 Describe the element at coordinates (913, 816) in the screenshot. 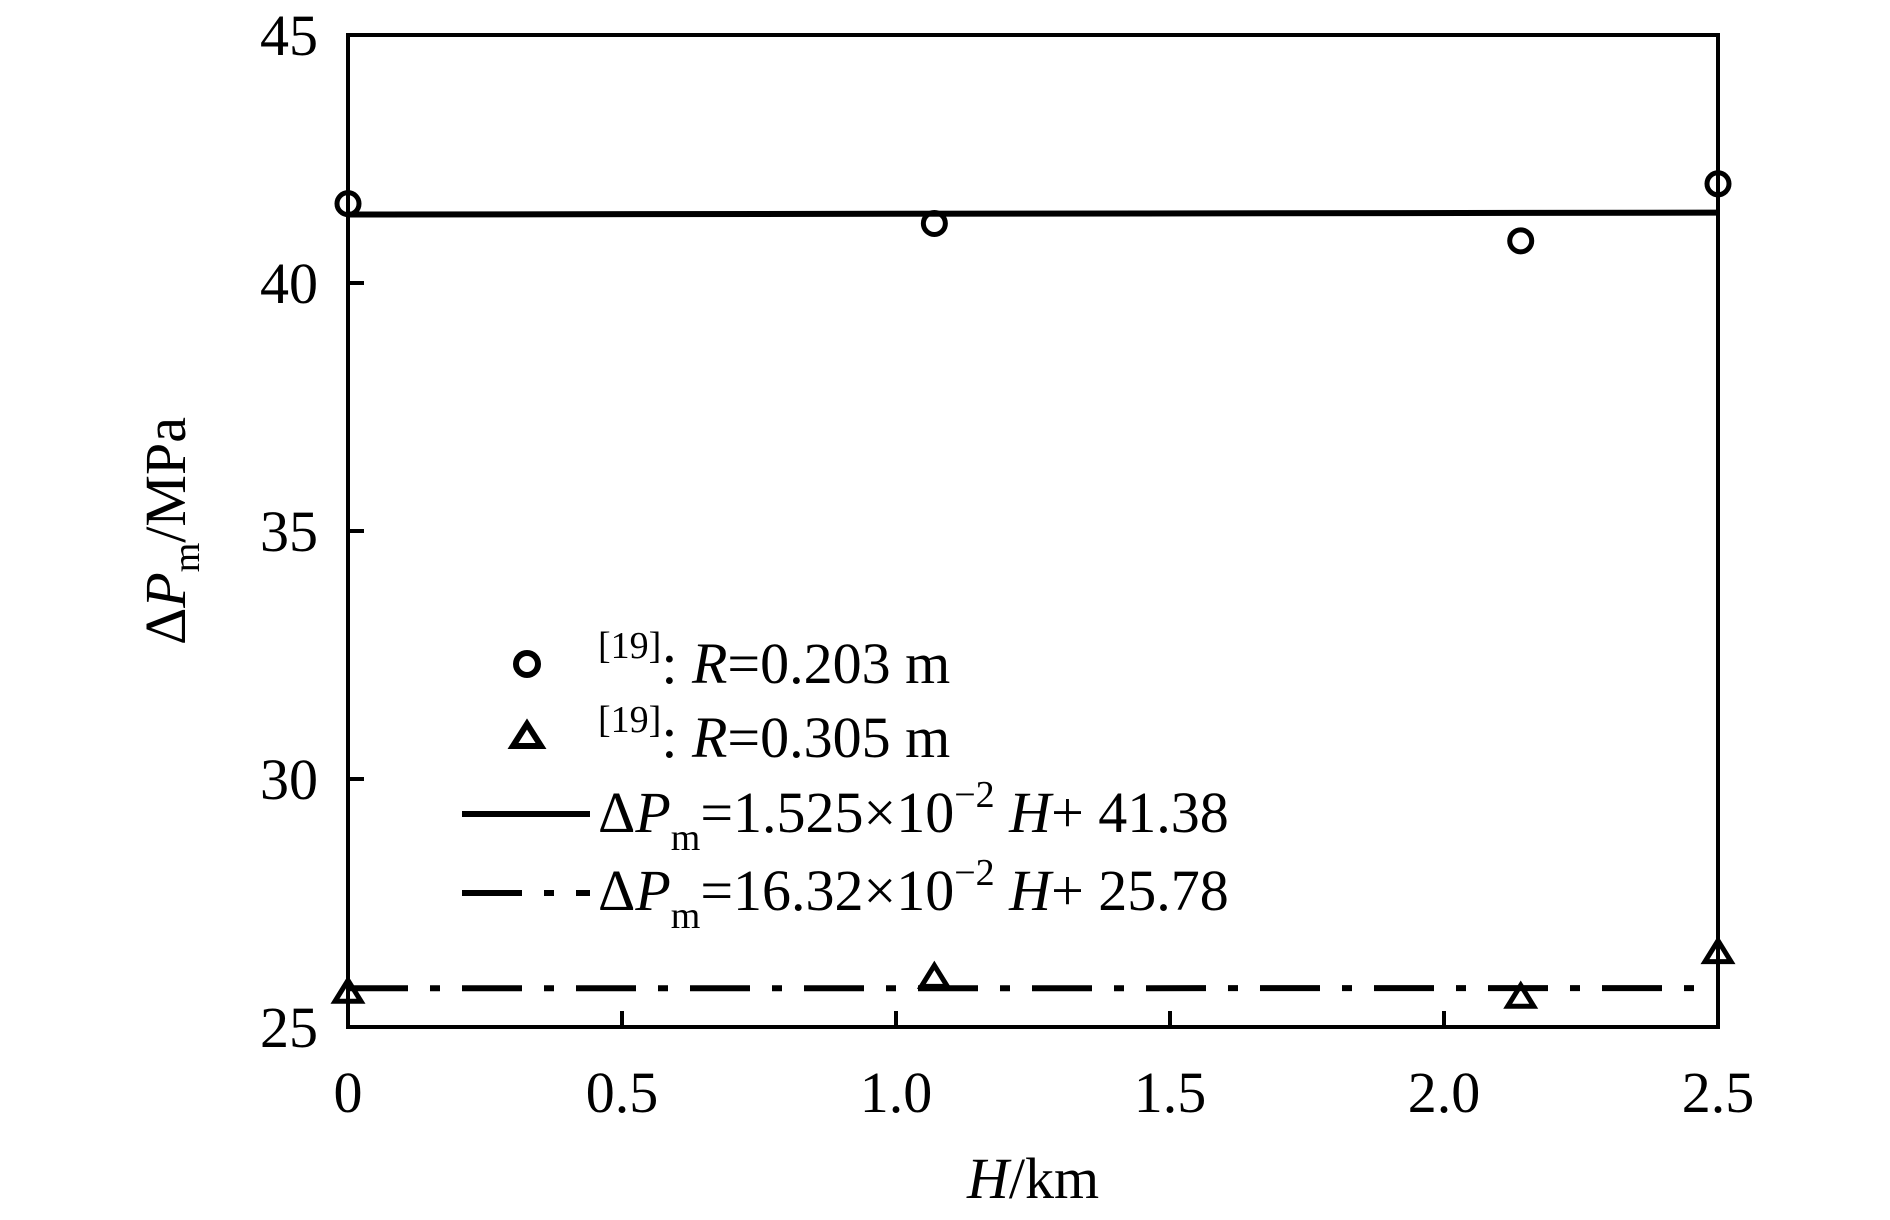

I see `legend-label-3: ΔPm=1.525×10−2 H+ 41.38` at that location.